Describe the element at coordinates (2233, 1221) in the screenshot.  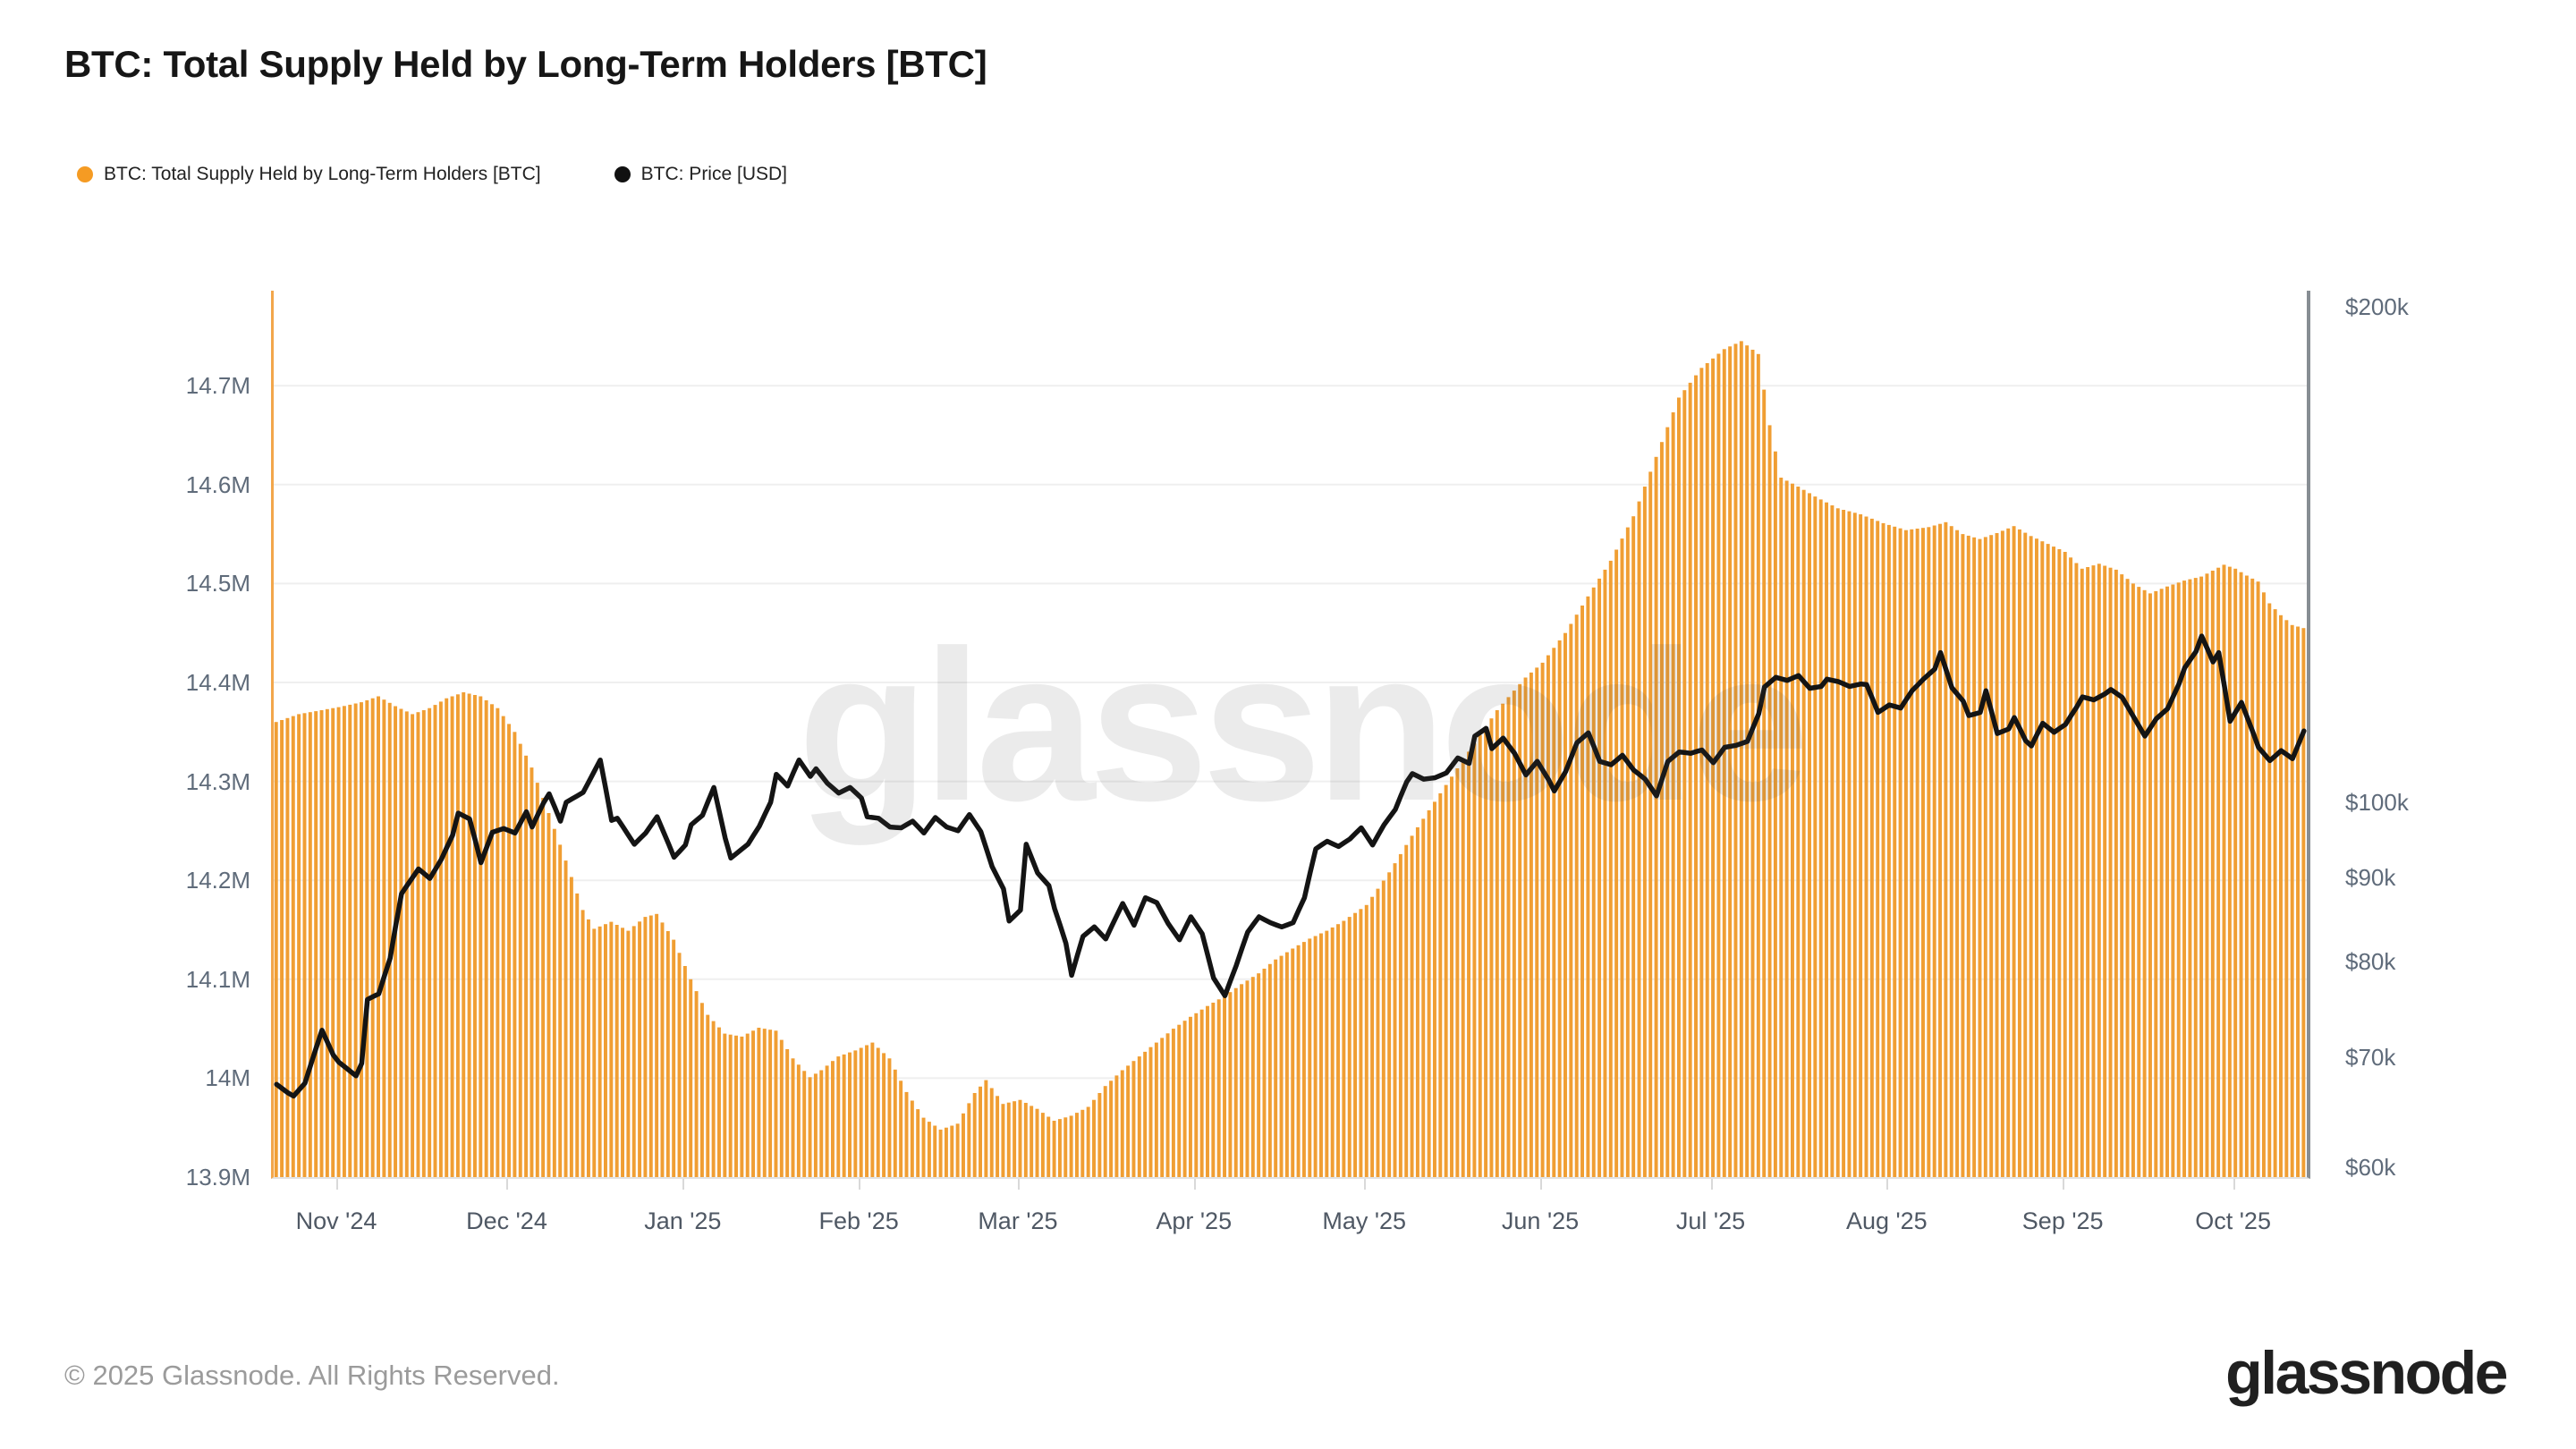
I see `x-axis-month-label: Oct '25` at that location.